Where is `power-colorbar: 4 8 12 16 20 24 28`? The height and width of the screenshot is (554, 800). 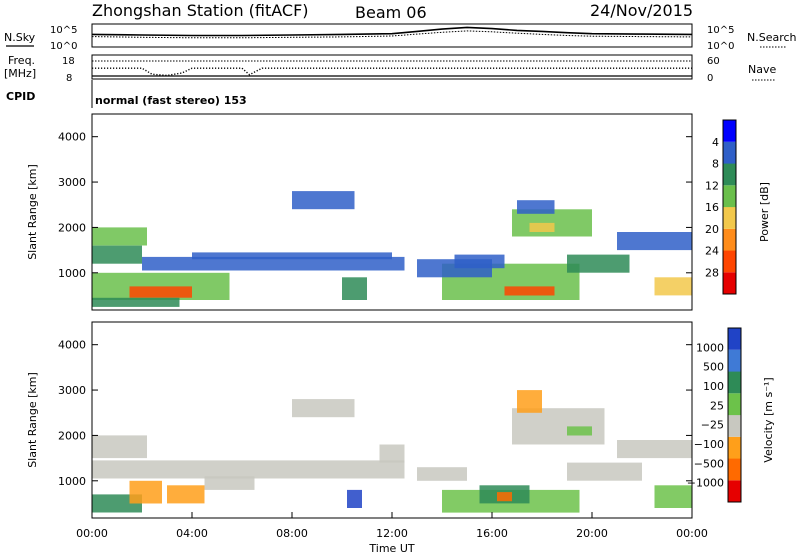
power-colorbar: 4 8 12 16 20 24 28 is located at coordinates (721, 207).